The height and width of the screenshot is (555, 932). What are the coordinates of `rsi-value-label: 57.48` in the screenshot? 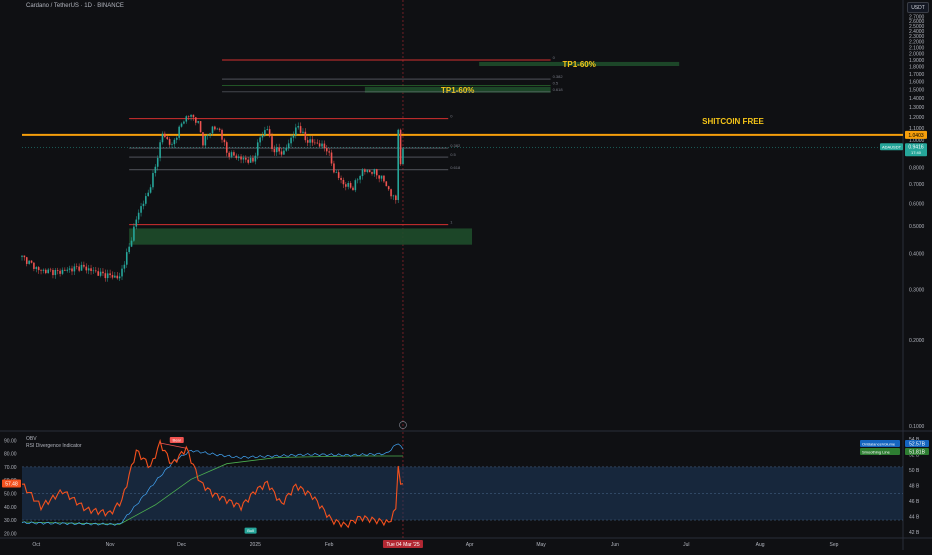 It's located at (11, 485).